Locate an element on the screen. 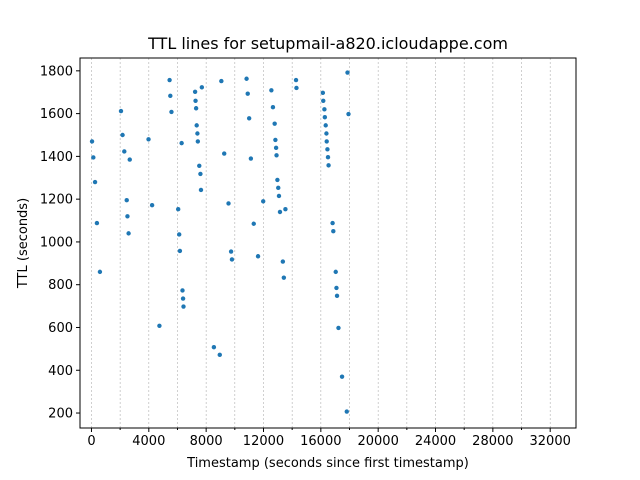 The image size is (640, 480). y-tick-label: 1800 is located at coordinates (56, 71).